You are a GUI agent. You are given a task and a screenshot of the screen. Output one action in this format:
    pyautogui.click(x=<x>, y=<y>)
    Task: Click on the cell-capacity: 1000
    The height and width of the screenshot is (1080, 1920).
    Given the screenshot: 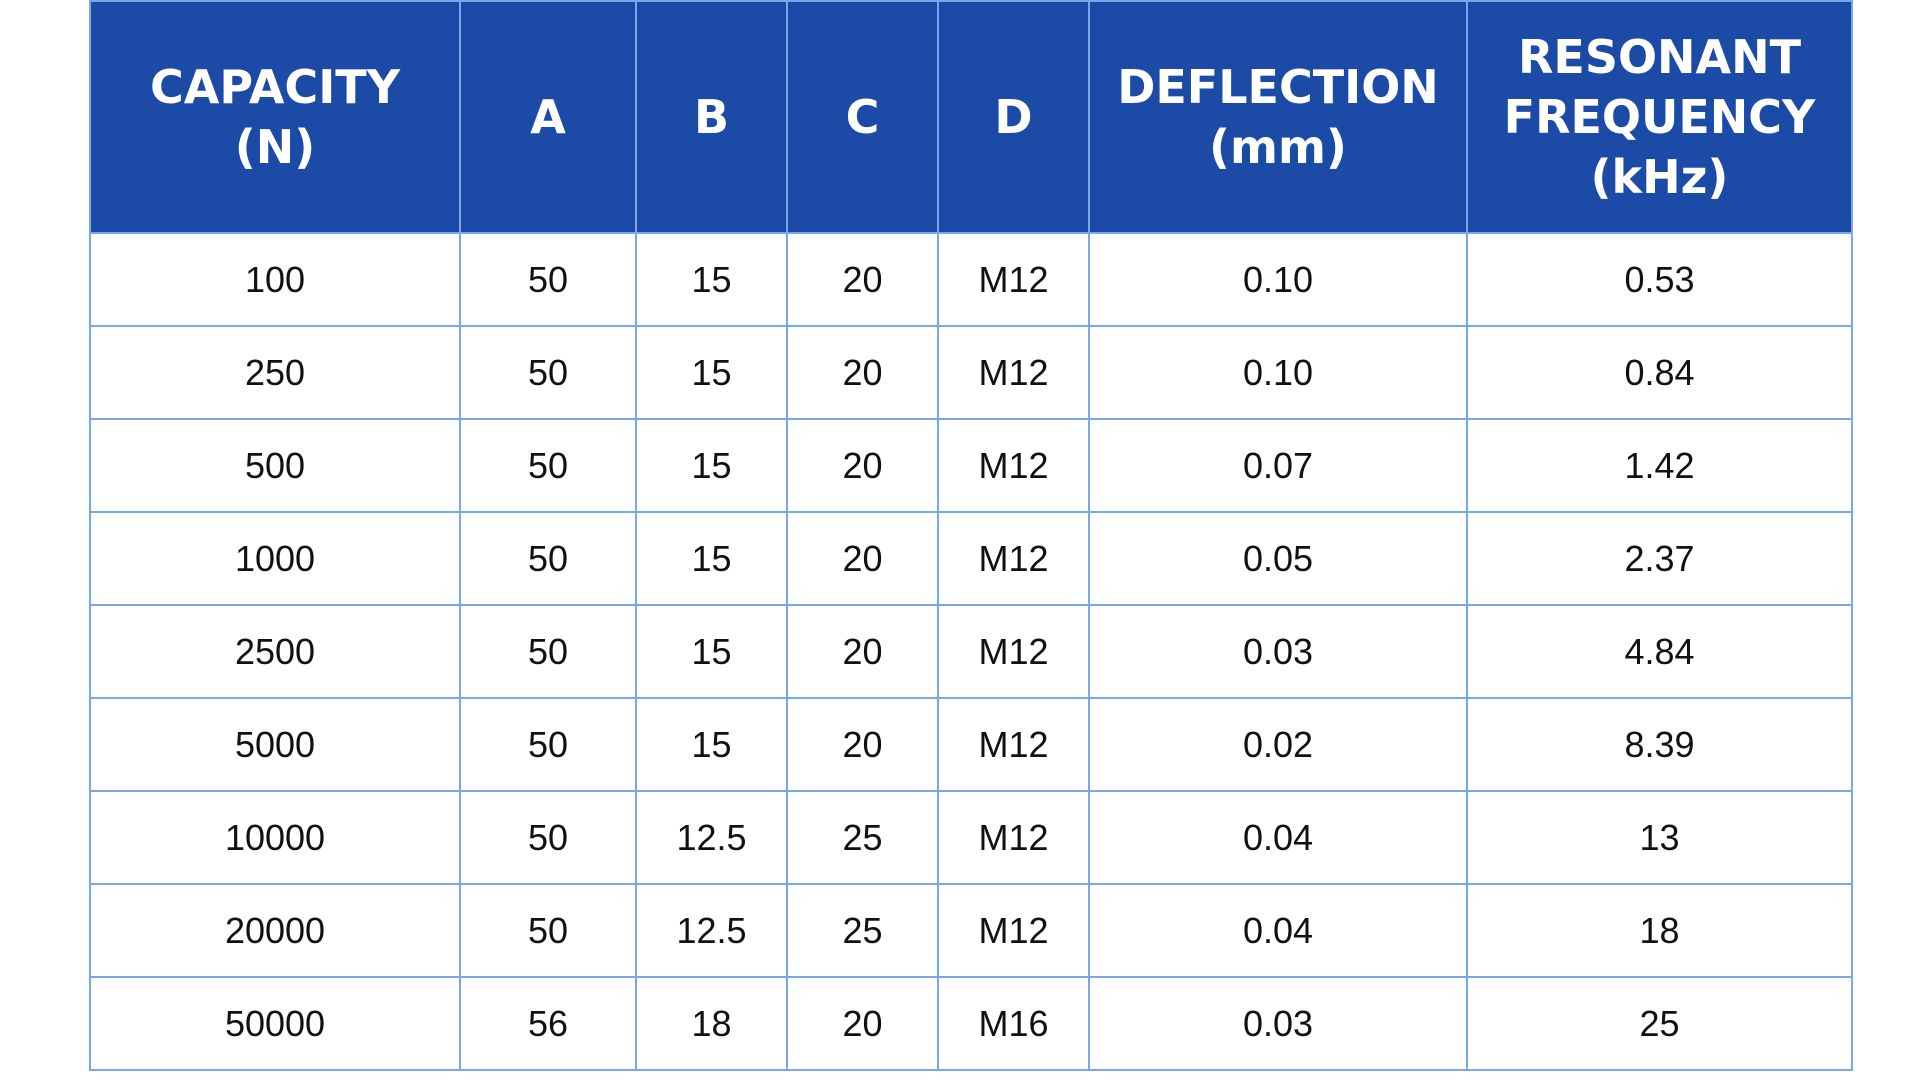 What is the action you would take?
    pyautogui.click(x=275, y=558)
    